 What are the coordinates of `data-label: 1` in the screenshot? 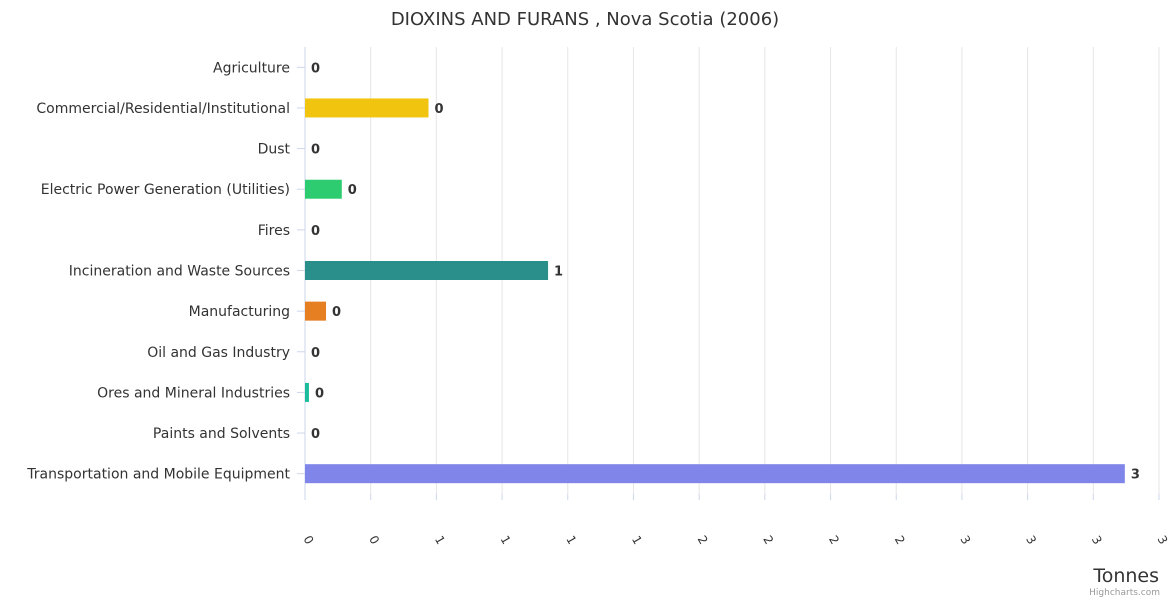 It's located at (558, 272).